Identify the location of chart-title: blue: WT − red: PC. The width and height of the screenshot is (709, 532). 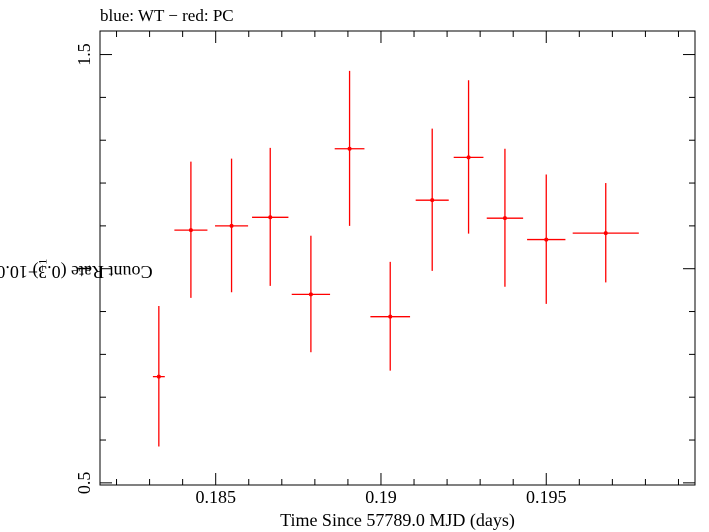
(167, 15).